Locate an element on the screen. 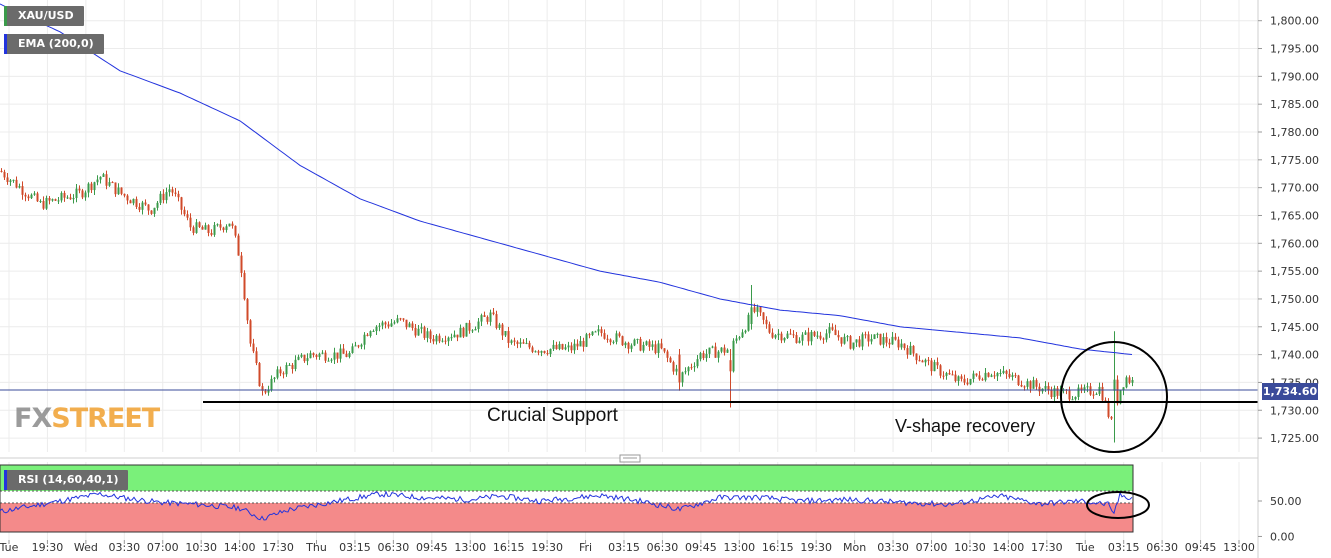 The height and width of the screenshot is (558, 1331). x-tick-label: Thu is located at coordinates (316, 547).